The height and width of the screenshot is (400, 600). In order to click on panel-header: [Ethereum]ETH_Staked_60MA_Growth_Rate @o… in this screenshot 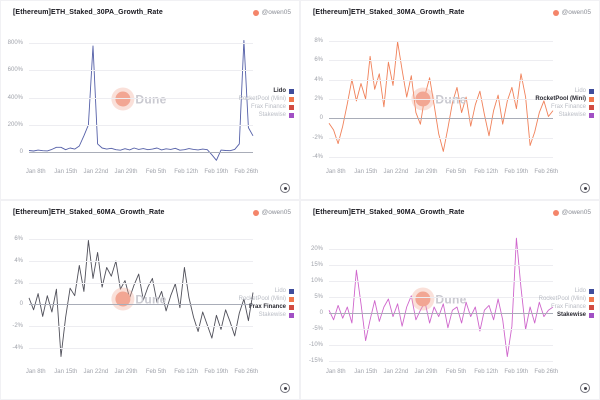, I will do `click(150, 213)`.